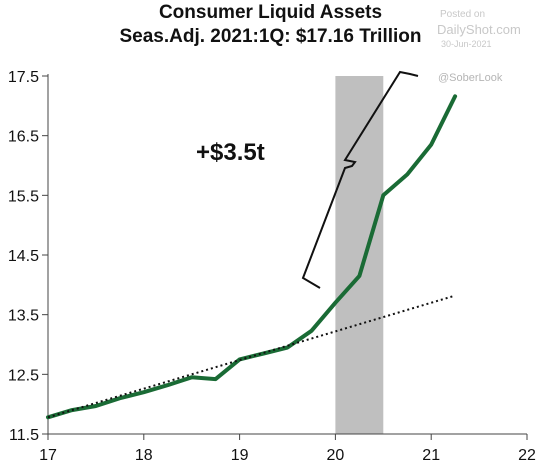  I want to click on x-tick-label: 21, so click(431, 455).